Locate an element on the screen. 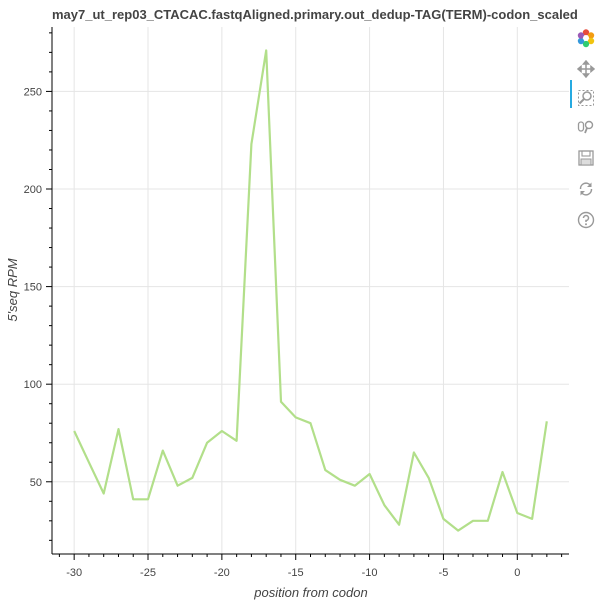  bokeh-logo-icon is located at coordinates (586, 38).